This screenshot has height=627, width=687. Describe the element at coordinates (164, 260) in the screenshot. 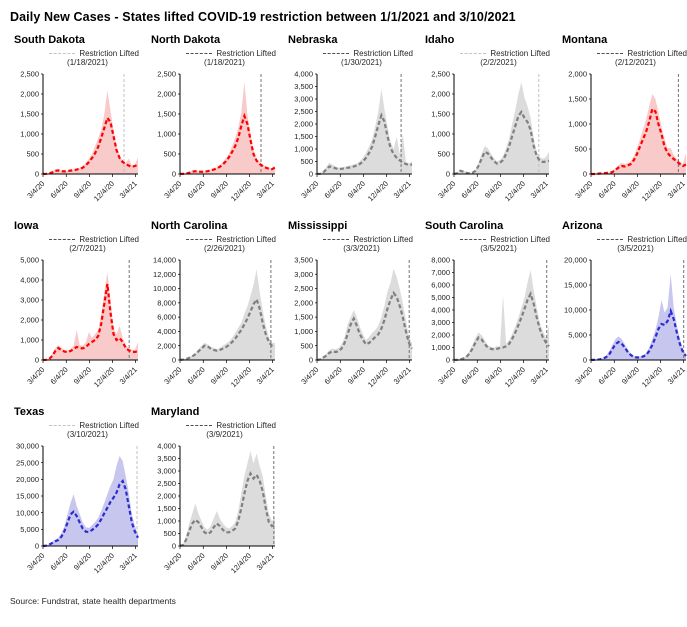

I see `svg-text: 14,000` at that location.